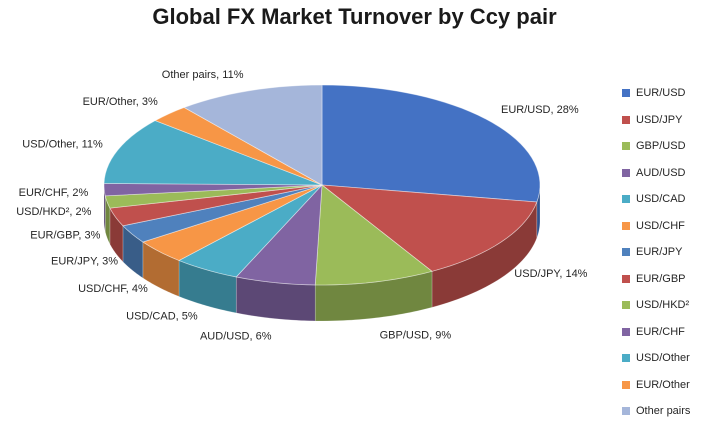 The image size is (709, 428). What do you see at coordinates (53, 212) in the screenshot?
I see `slice-label-usd-hkd: USD/HKD², 2%` at bounding box center [53, 212].